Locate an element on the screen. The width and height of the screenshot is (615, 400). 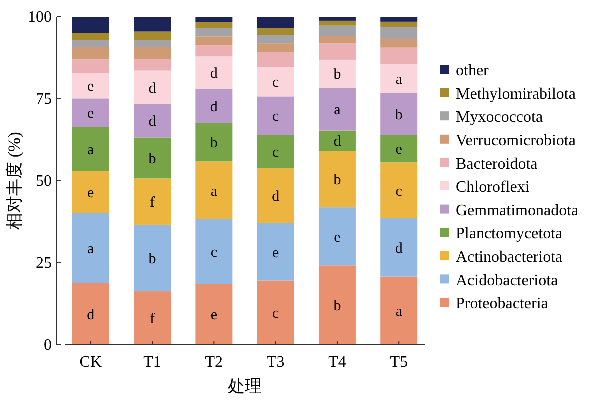
y-tick-label: 100 is located at coordinates (40, 17).